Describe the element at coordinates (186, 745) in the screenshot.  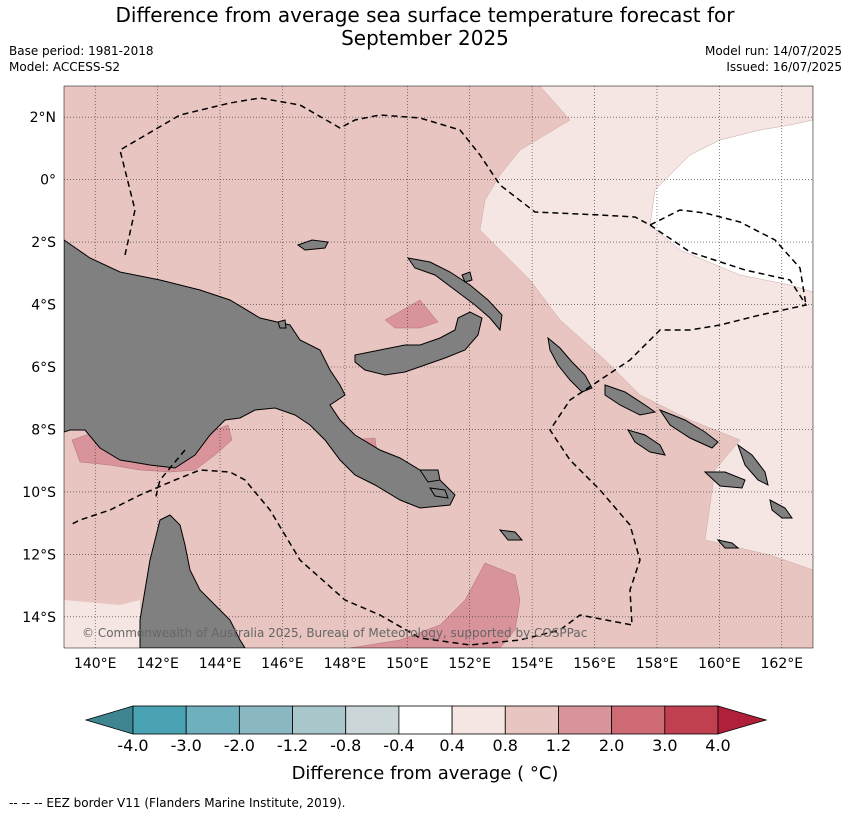
I see `colorbar-tick-label: -3.0` at that location.